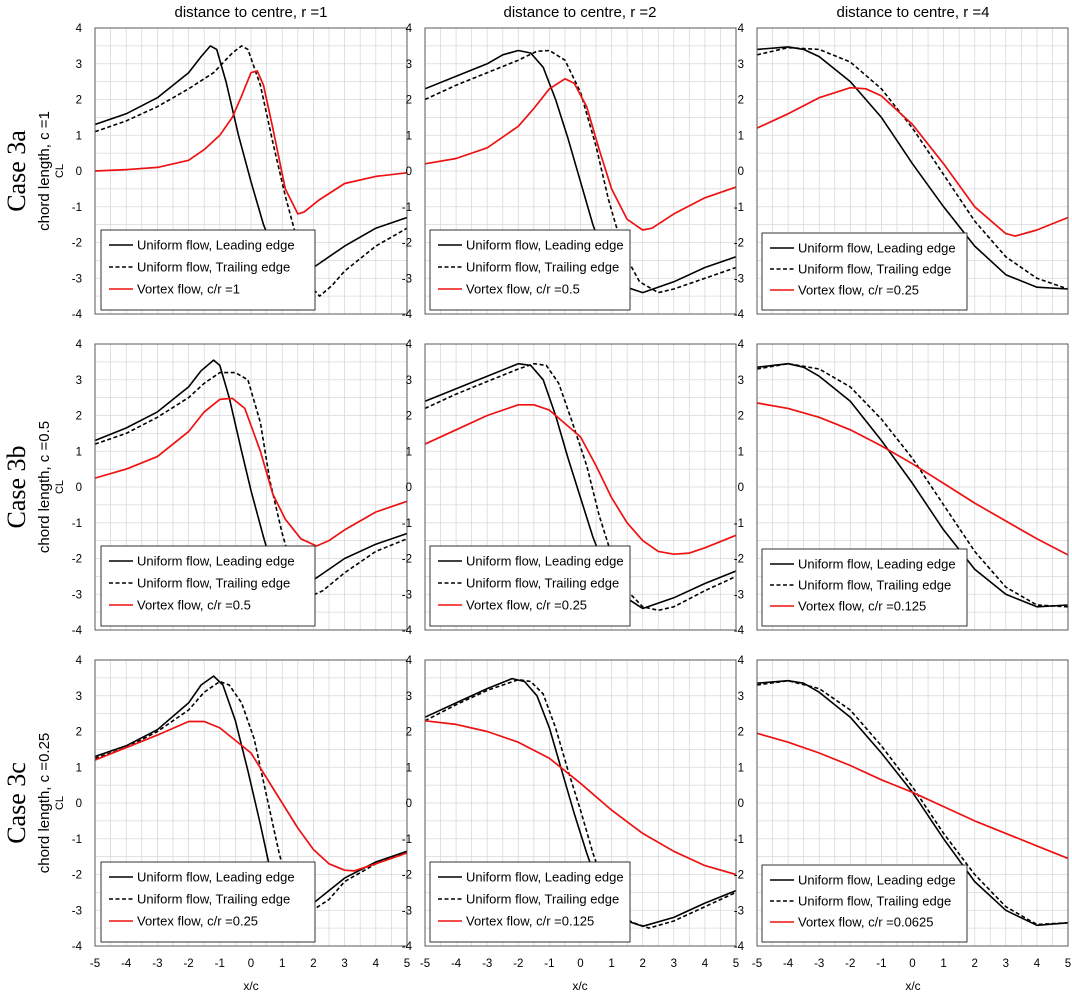 This screenshot has height=996, width=1072. I want to click on row-subtitle-case-3b: chord length, c =0.5, so click(44, 487).